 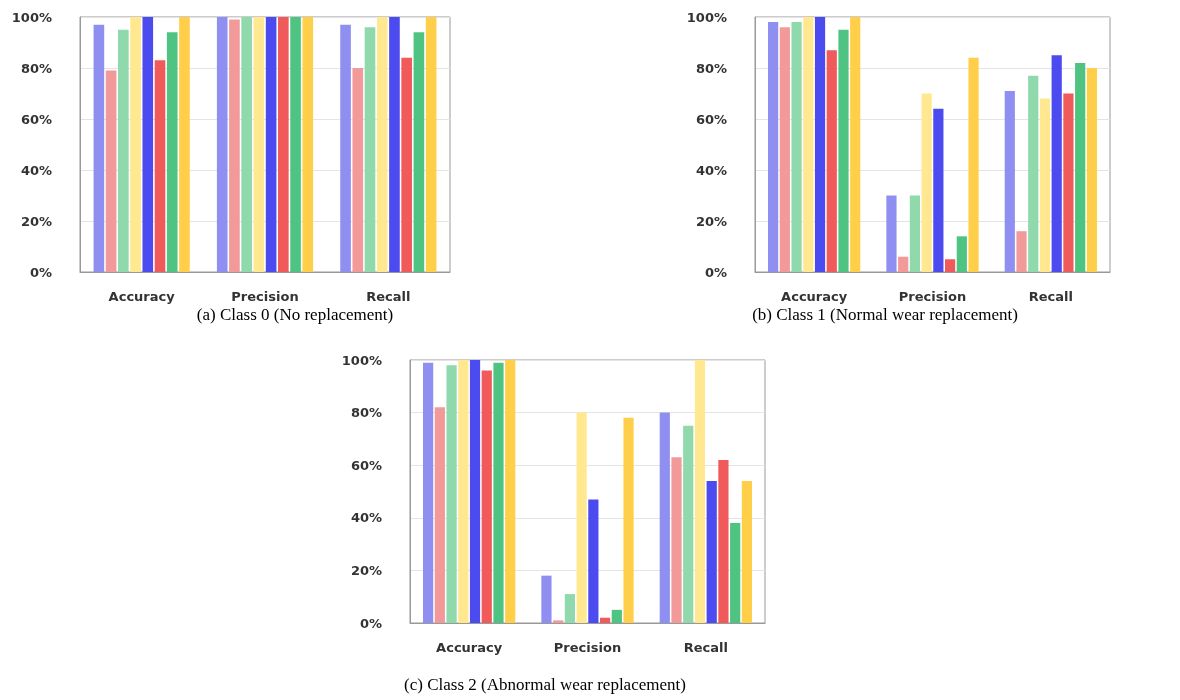 I want to click on text: (a) Class 0 (No replacement), so click(x=295, y=314).